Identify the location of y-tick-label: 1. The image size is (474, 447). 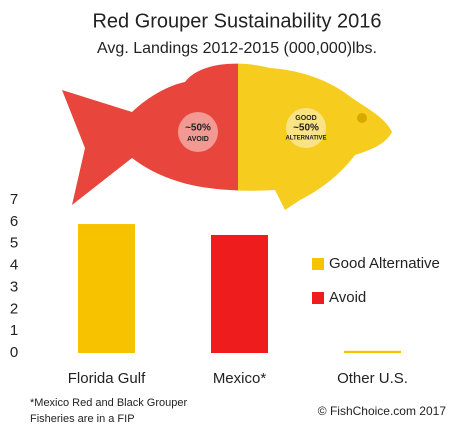
(14, 330).